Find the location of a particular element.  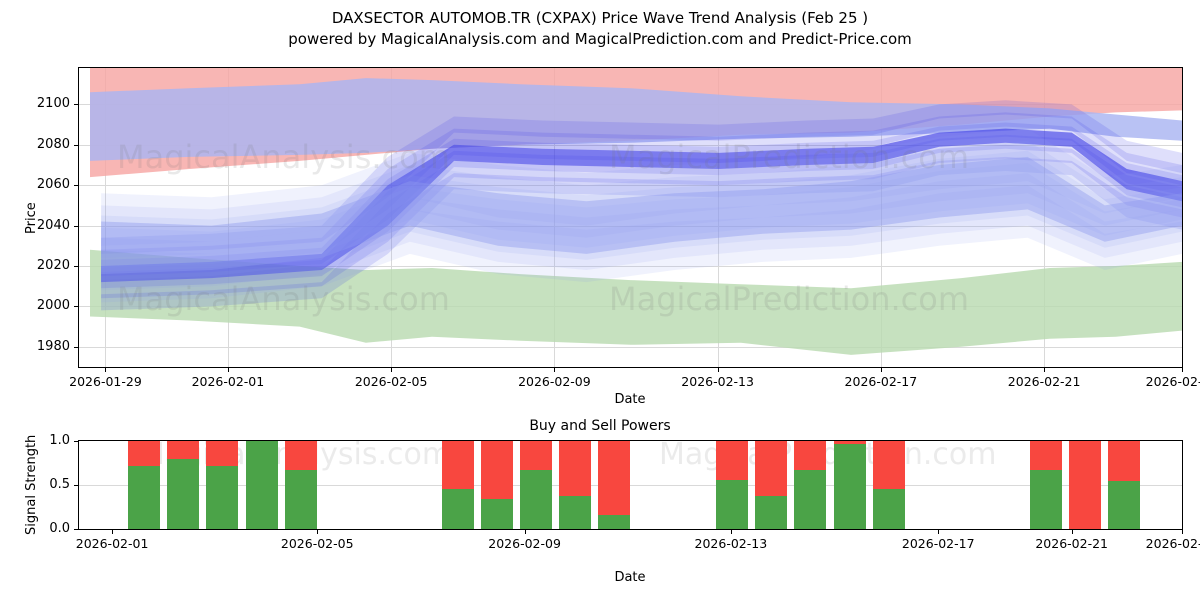

price-x-tick-label: 2026-02-25 is located at coordinates (1172, 381).